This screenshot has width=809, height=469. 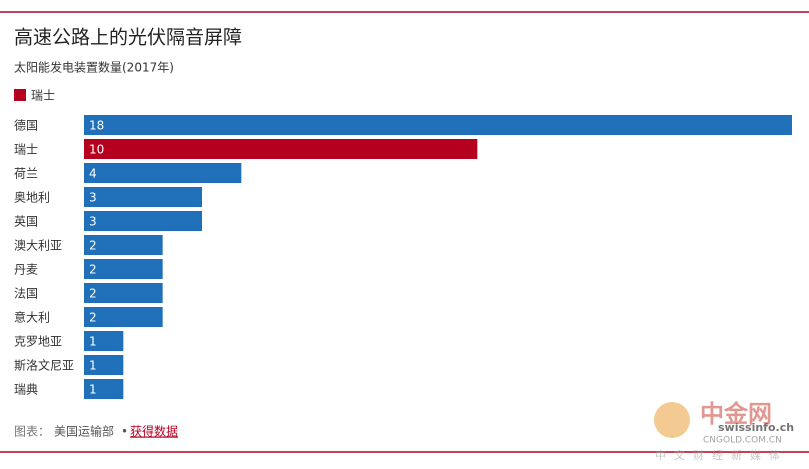 I want to click on chart-subtitle: 太阳能发电装置数量(2017年), so click(x=94, y=67).